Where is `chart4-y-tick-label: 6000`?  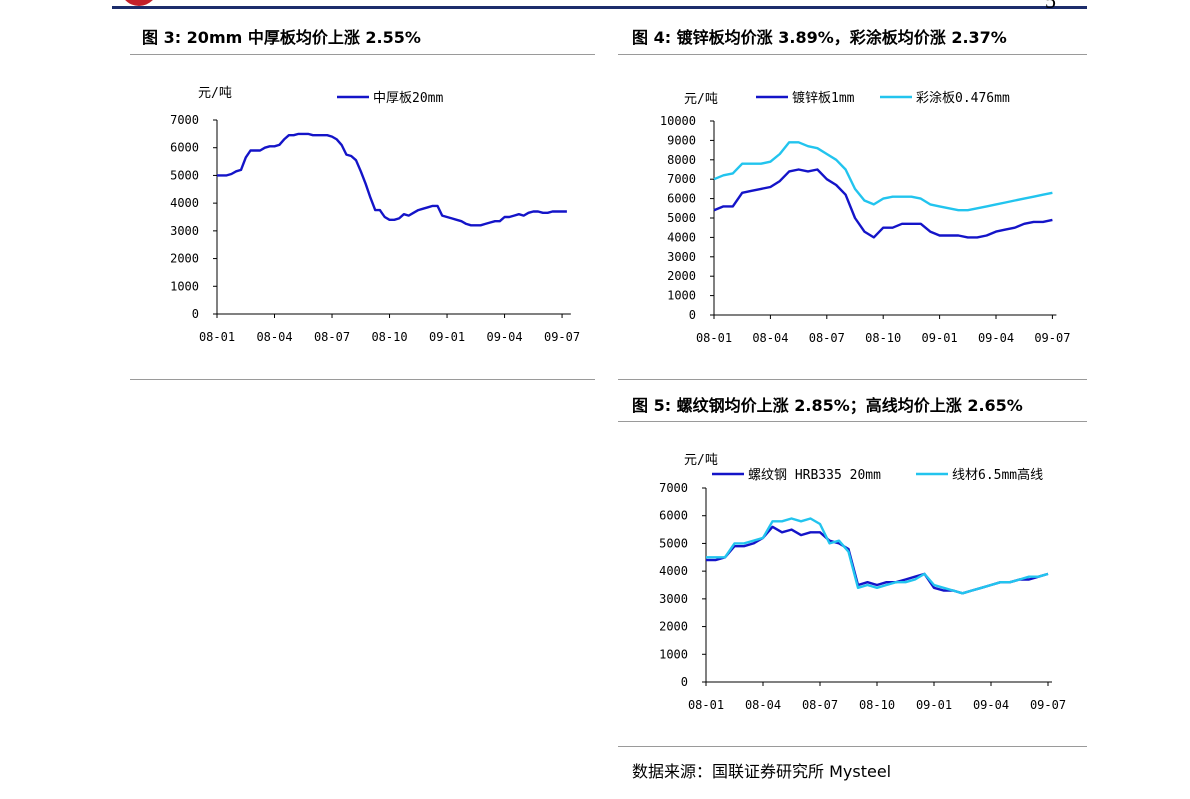 chart4-y-tick-label: 6000 is located at coordinates (681, 199).